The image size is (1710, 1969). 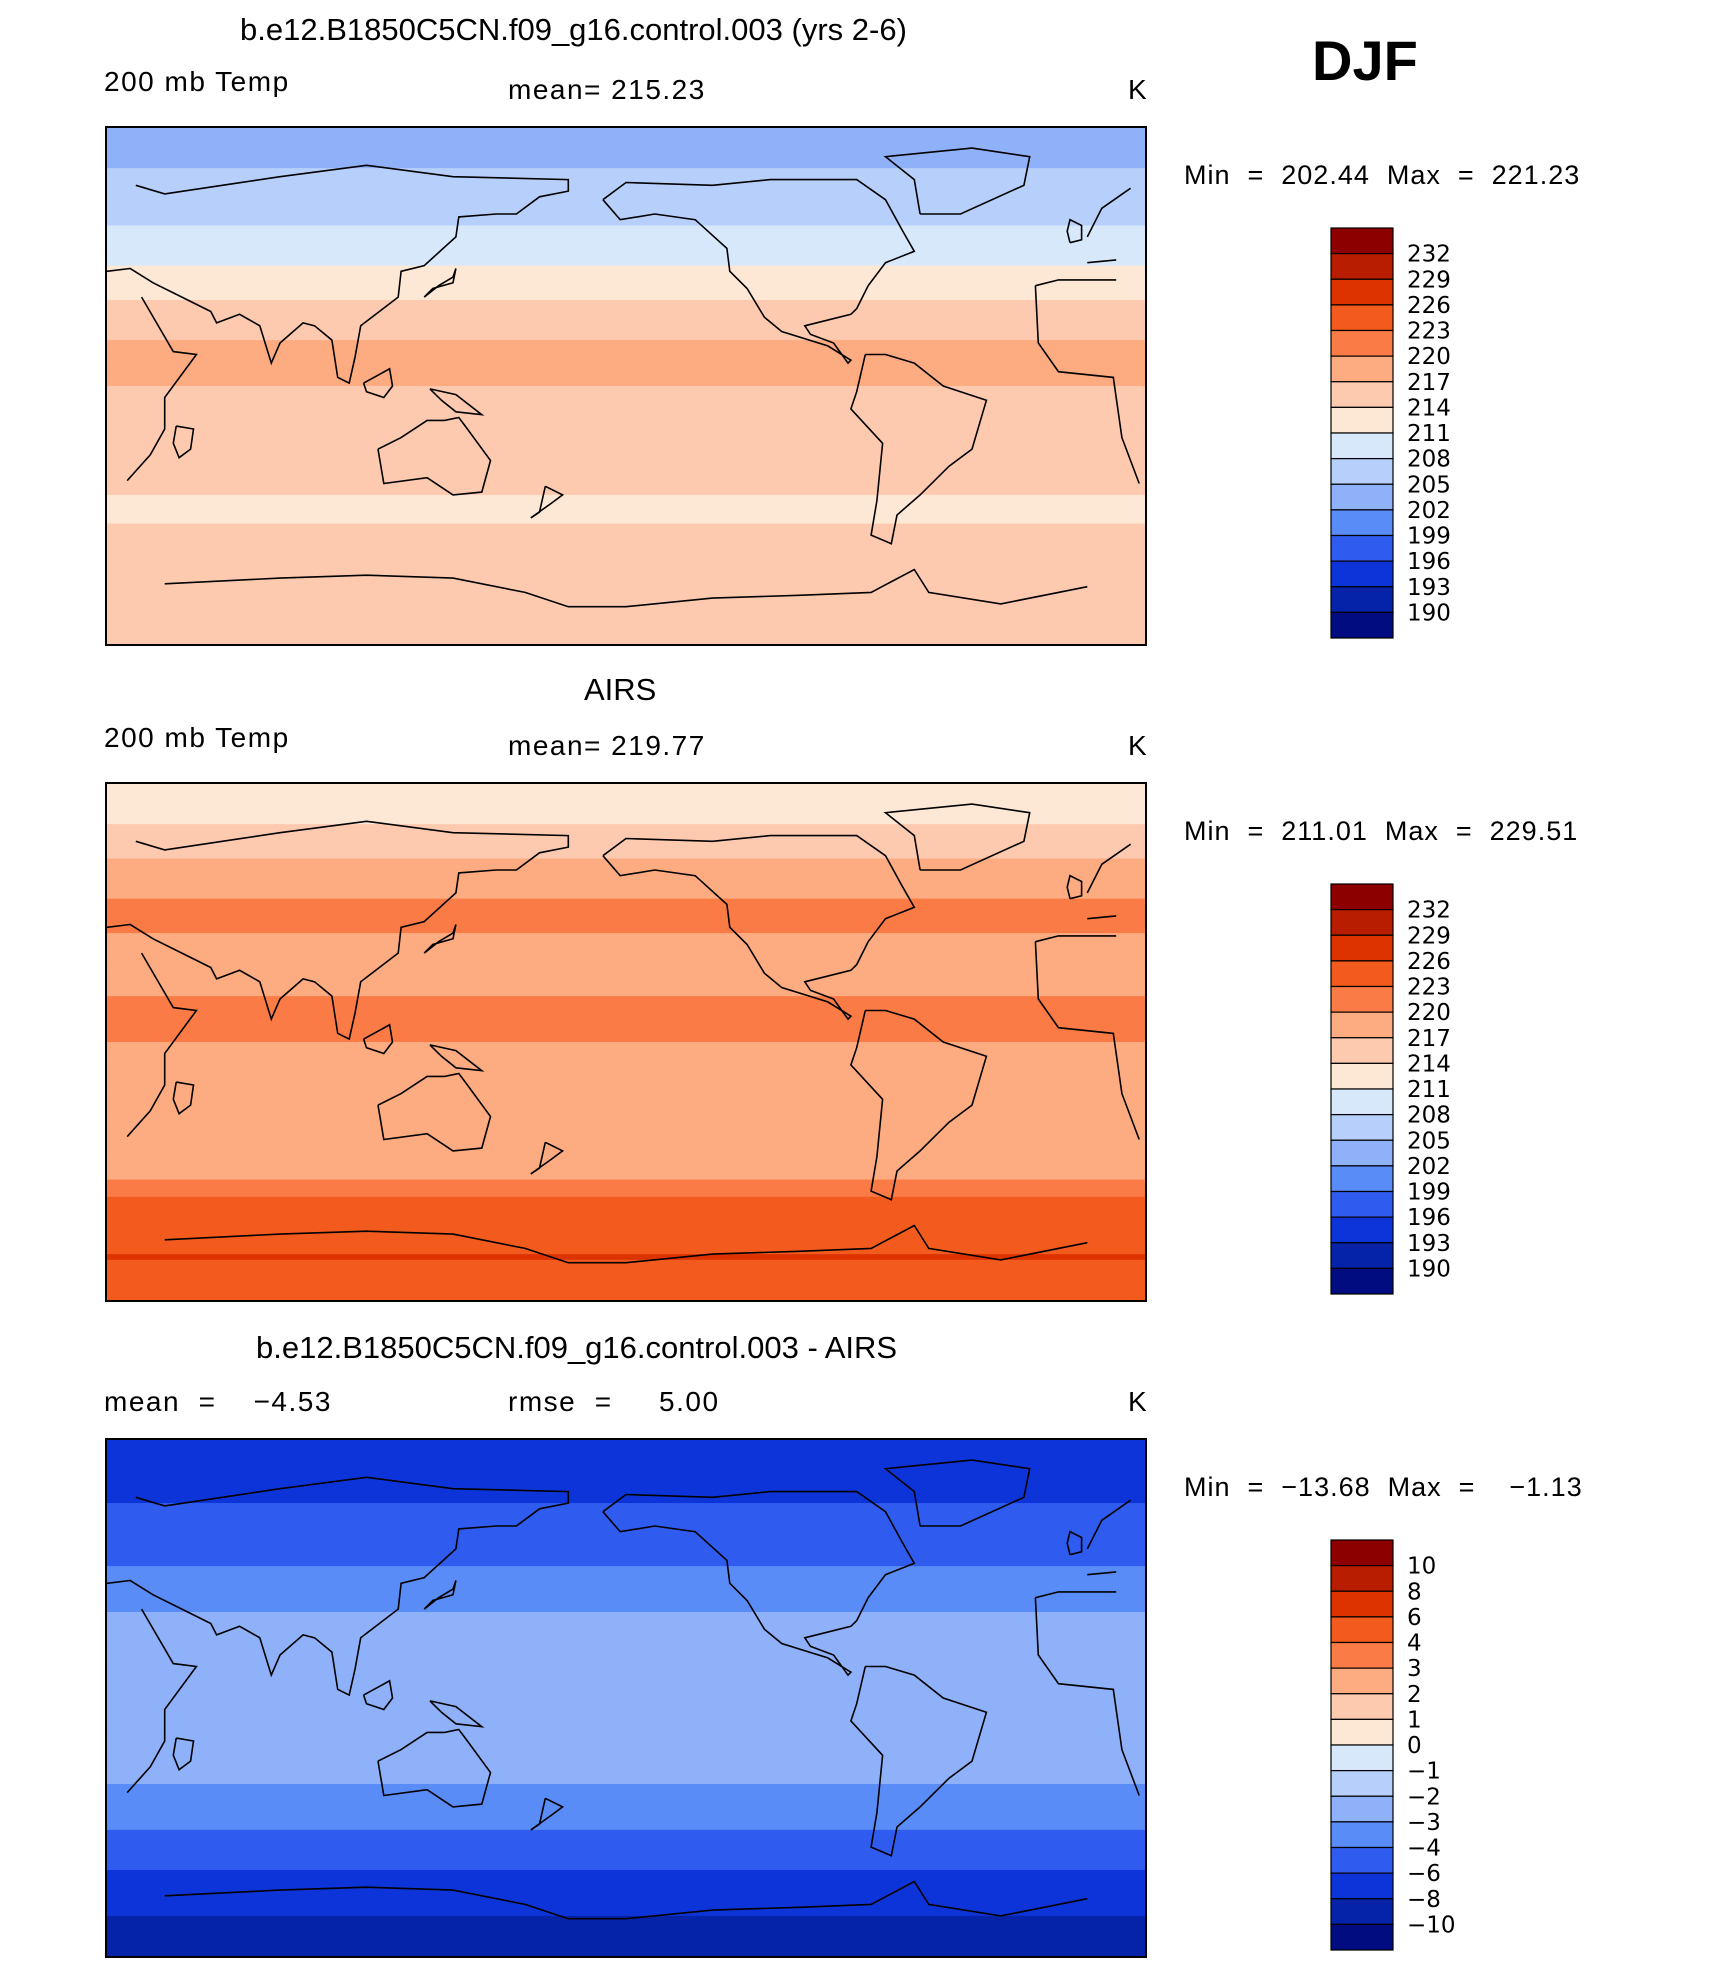 What do you see at coordinates (1431, 1925) in the screenshot?
I see `colorbar-tick-label: −10` at bounding box center [1431, 1925].